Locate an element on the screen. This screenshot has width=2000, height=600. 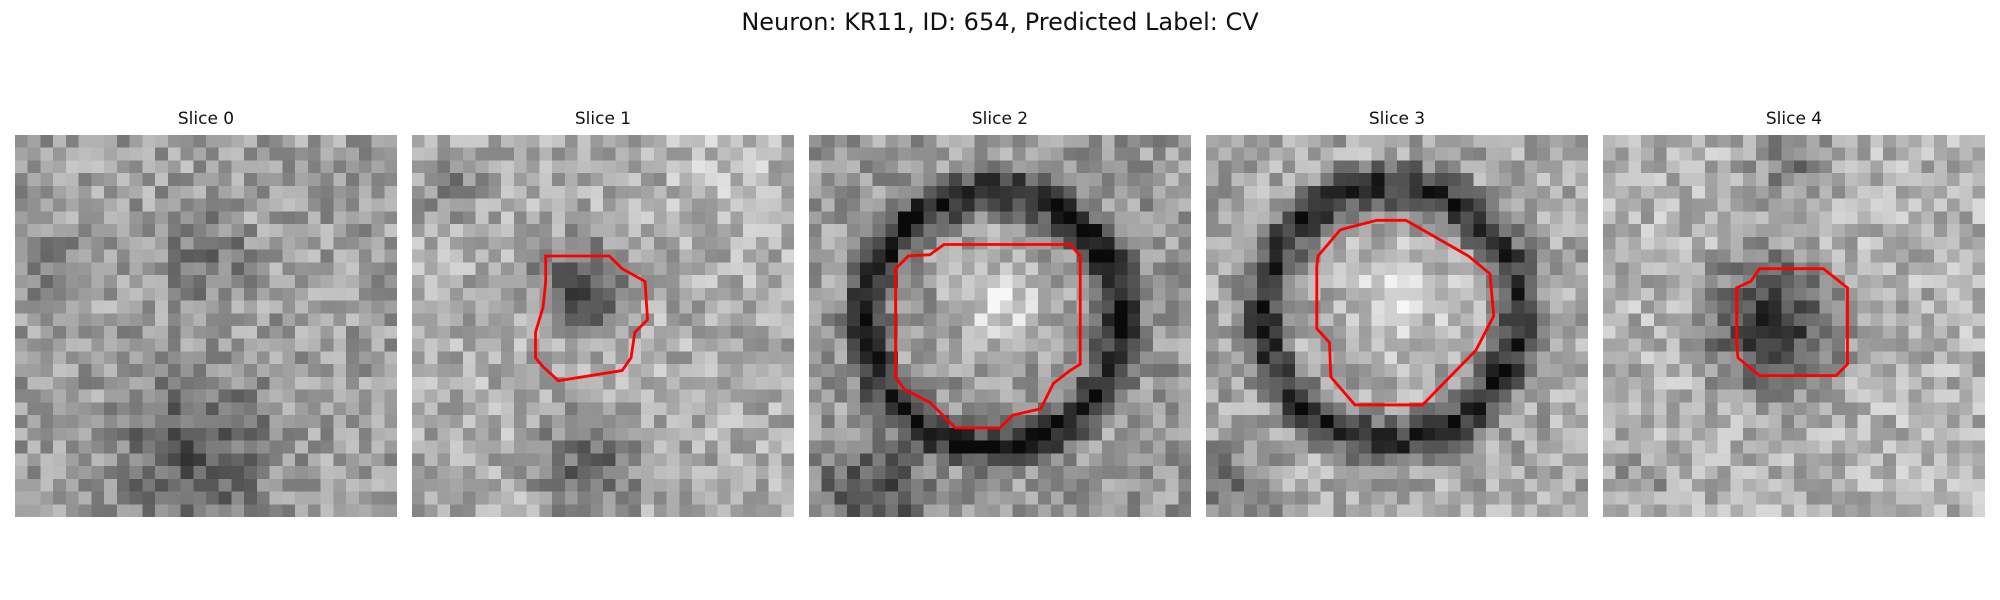
slice-2-title: Slice 2 is located at coordinates (1000, 119).